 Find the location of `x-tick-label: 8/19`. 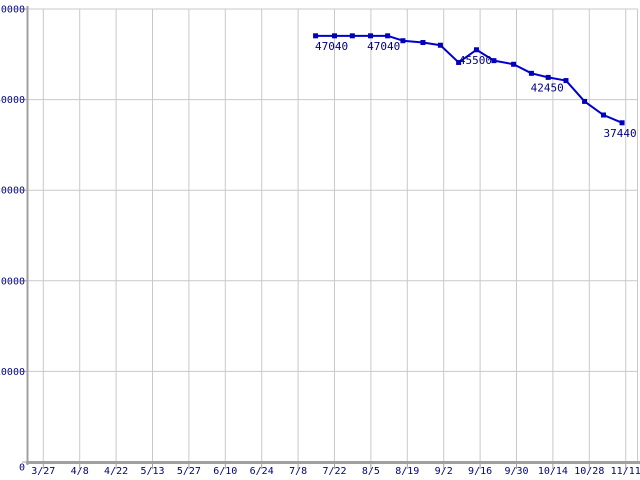

x-tick-label: 8/19 is located at coordinates (407, 471).